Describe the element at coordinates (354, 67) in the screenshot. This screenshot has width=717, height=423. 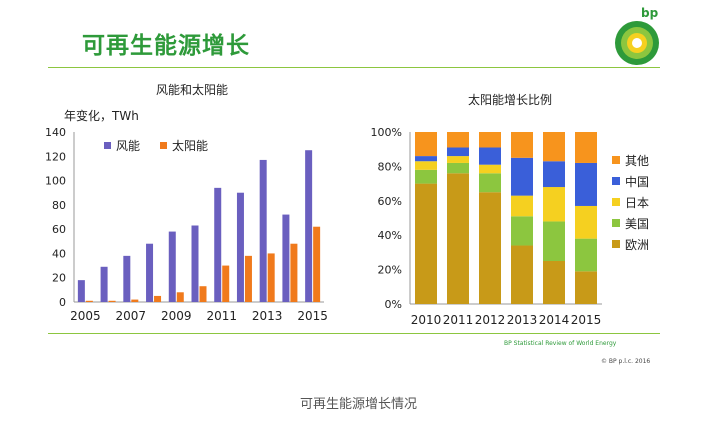
I see `title-divider` at that location.